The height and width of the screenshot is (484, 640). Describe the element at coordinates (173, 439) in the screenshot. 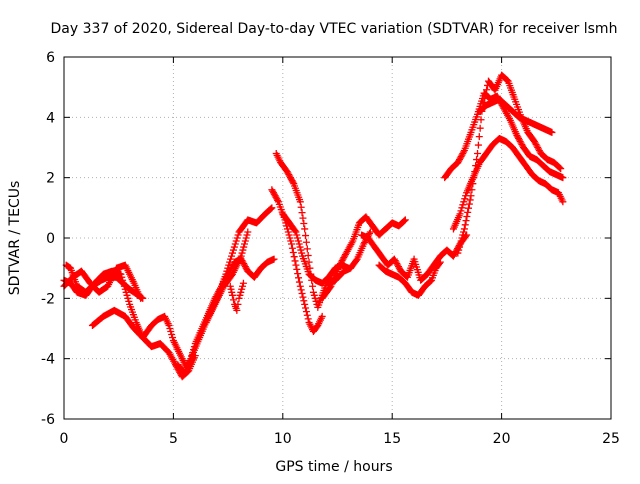

I see `x-tick-label: 5` at that location.